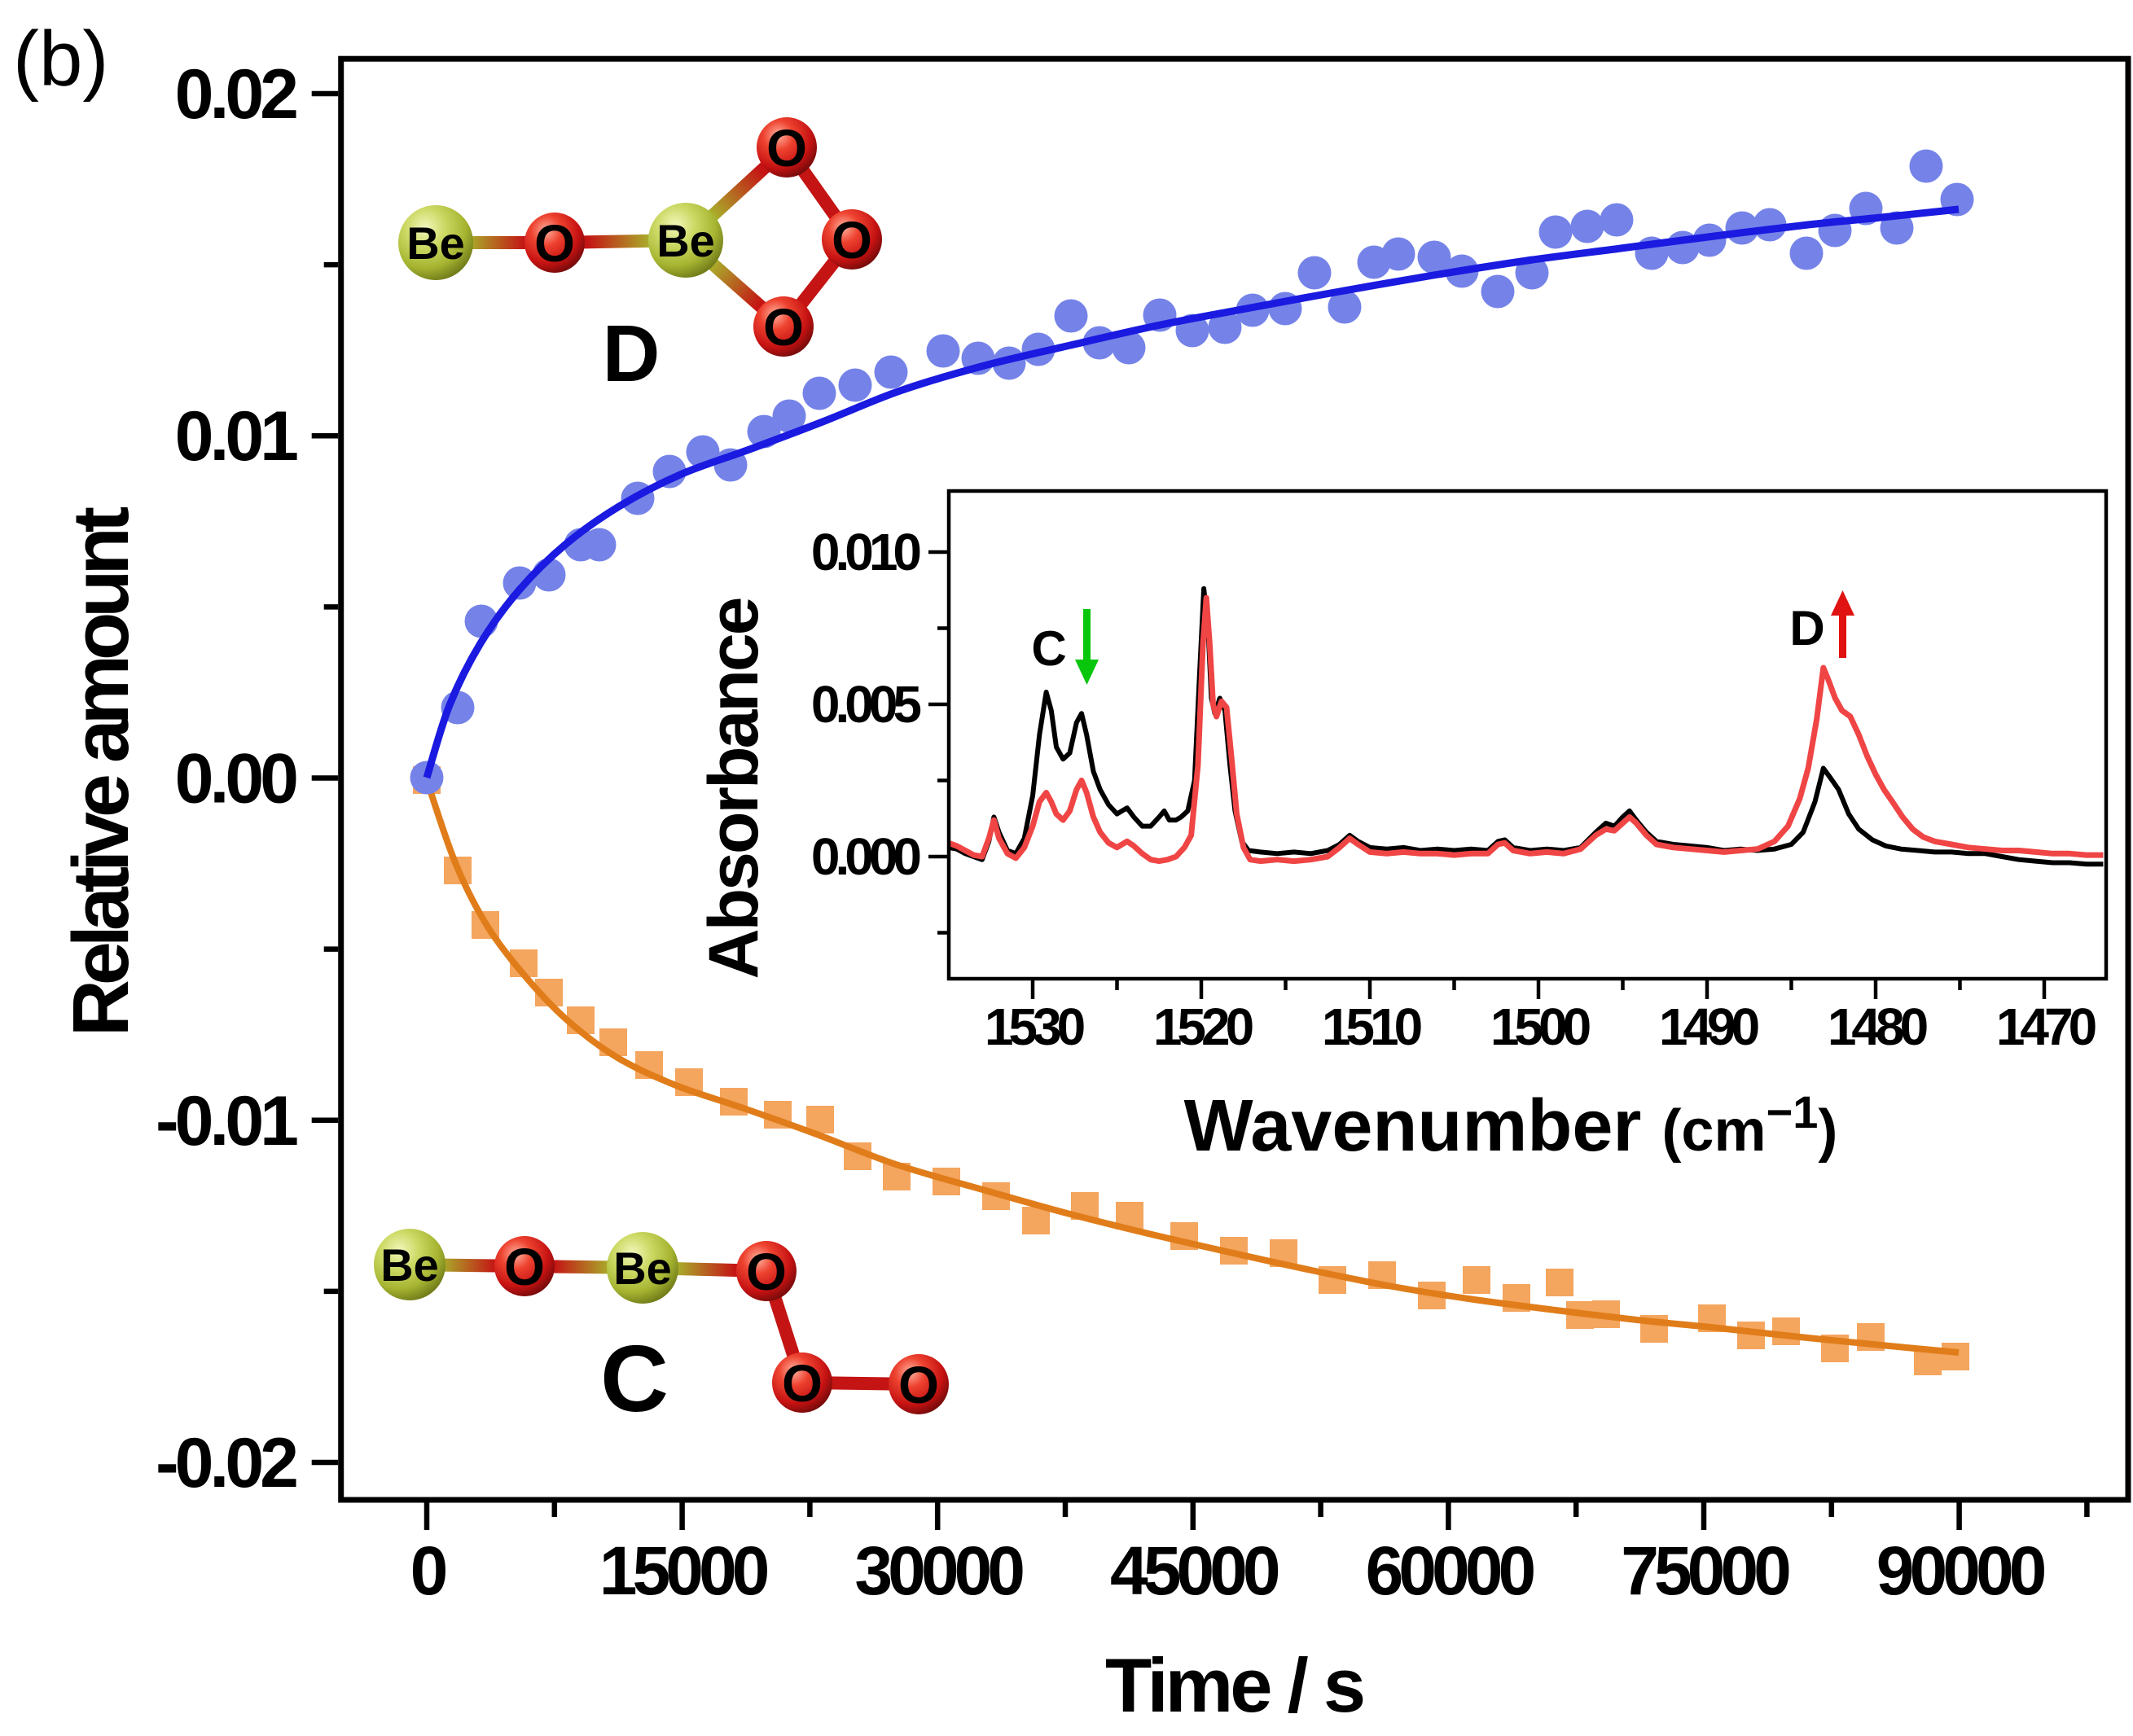 This screenshot has height=1736, width=2133. What do you see at coordinates (938, 1570) in the screenshot?
I see `svg-text: 30000` at bounding box center [938, 1570].